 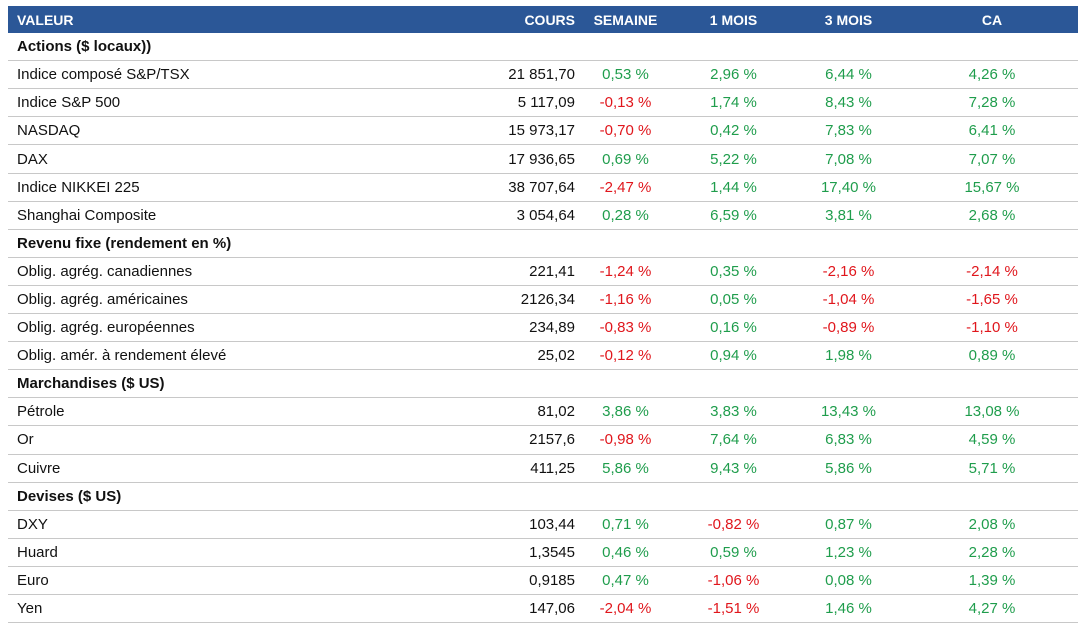 I want to click on cell-value: -1,16 %, so click(x=625, y=300).